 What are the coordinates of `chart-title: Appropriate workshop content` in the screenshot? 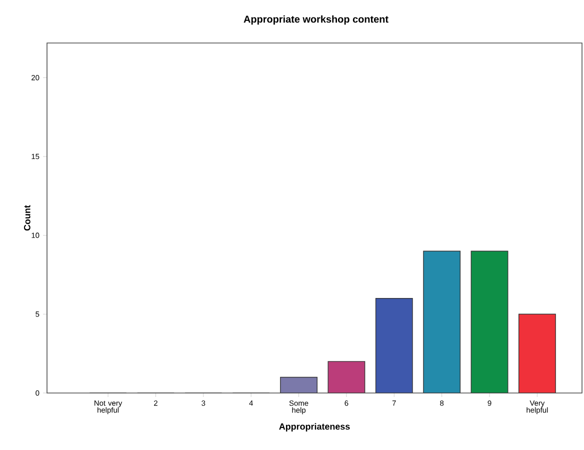 It's located at (316, 20).